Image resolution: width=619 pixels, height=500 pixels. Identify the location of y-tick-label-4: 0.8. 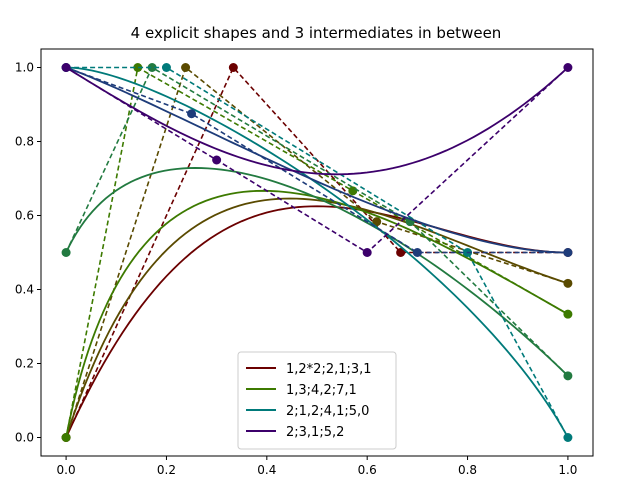
(24, 142).